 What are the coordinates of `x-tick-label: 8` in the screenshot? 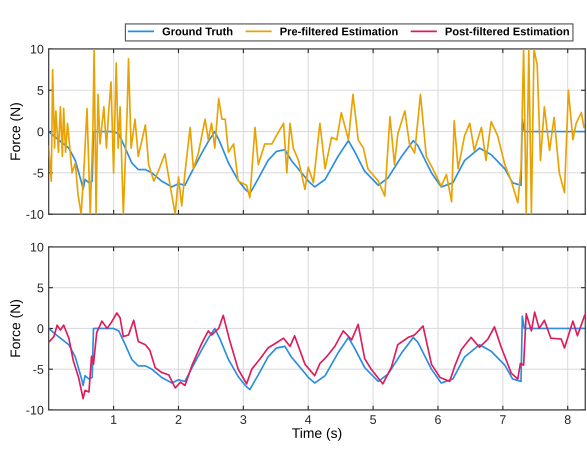 It's located at (567, 419).